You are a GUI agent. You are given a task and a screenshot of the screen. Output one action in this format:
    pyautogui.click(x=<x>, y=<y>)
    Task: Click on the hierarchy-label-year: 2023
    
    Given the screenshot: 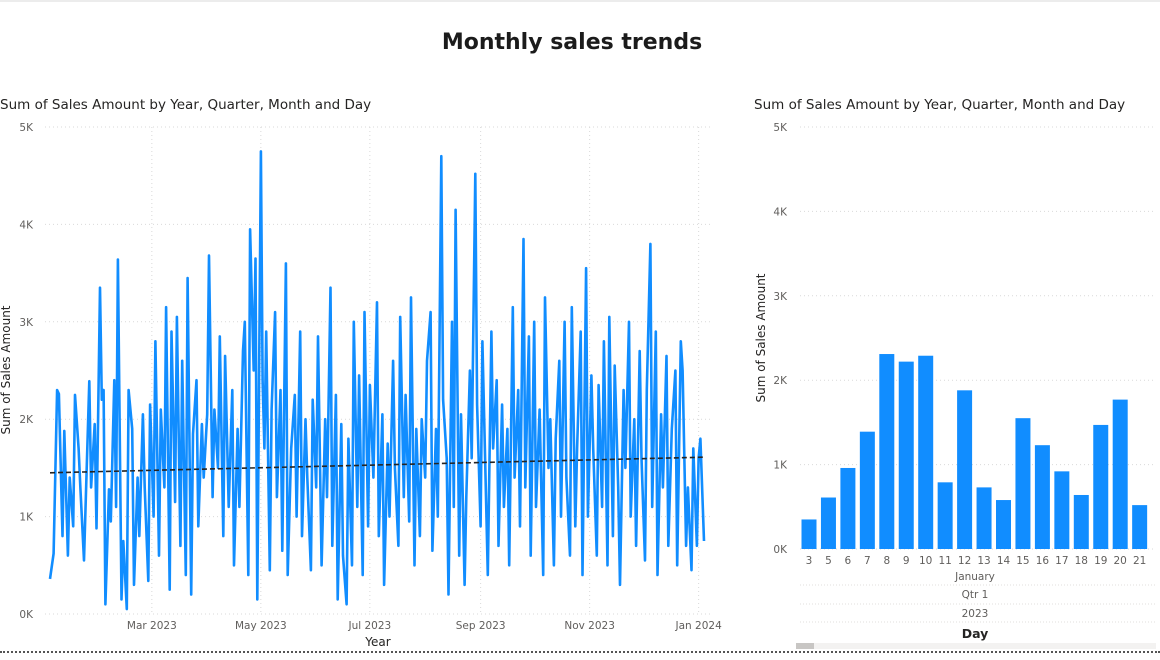 What is the action you would take?
    pyautogui.click(x=975, y=614)
    